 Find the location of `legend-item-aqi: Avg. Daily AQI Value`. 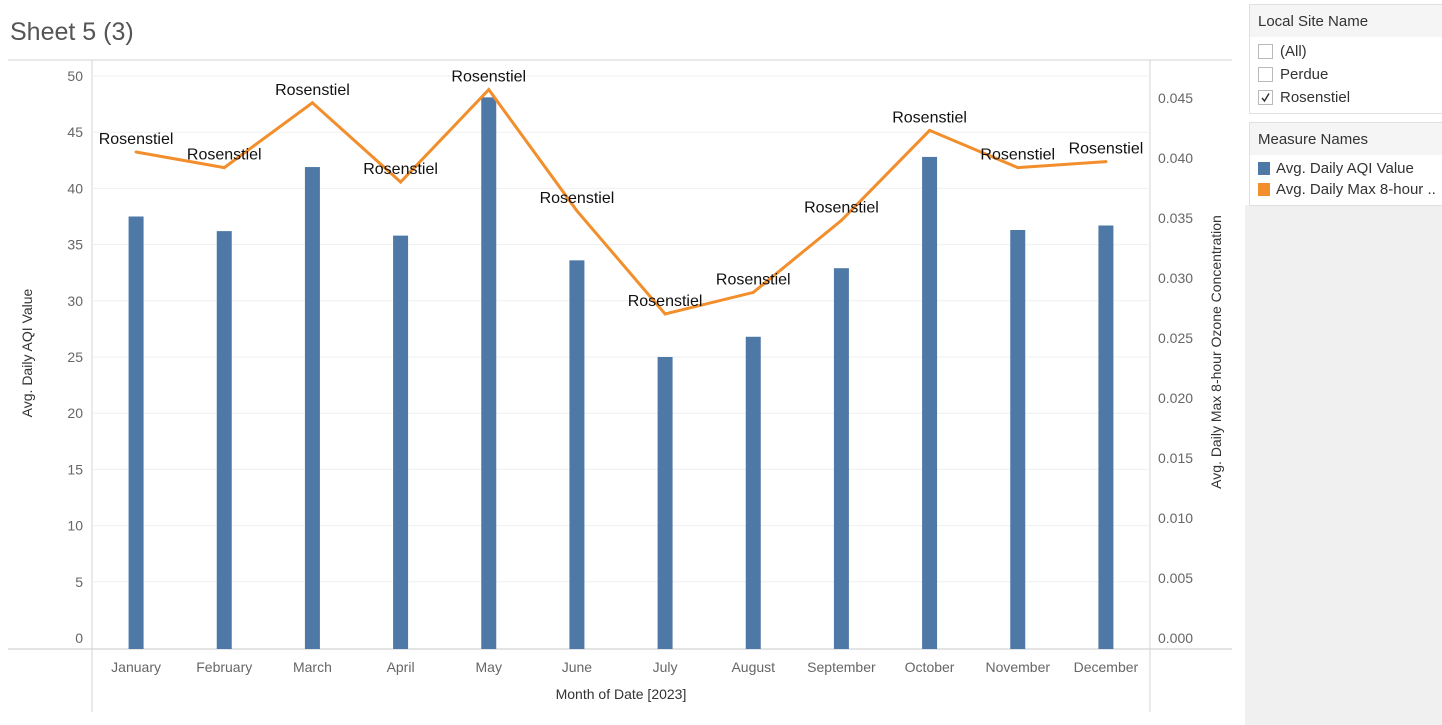

legend-item-aqi: Avg. Daily AQI Value is located at coordinates (1346, 168).